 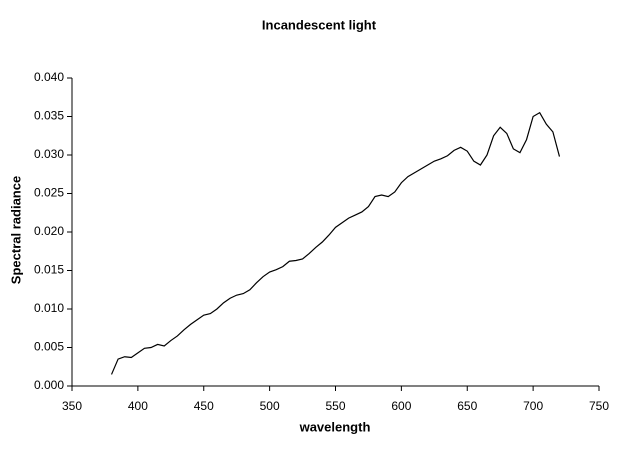 What do you see at coordinates (401, 406) in the screenshot?
I see `x-tick-label: 600` at bounding box center [401, 406].